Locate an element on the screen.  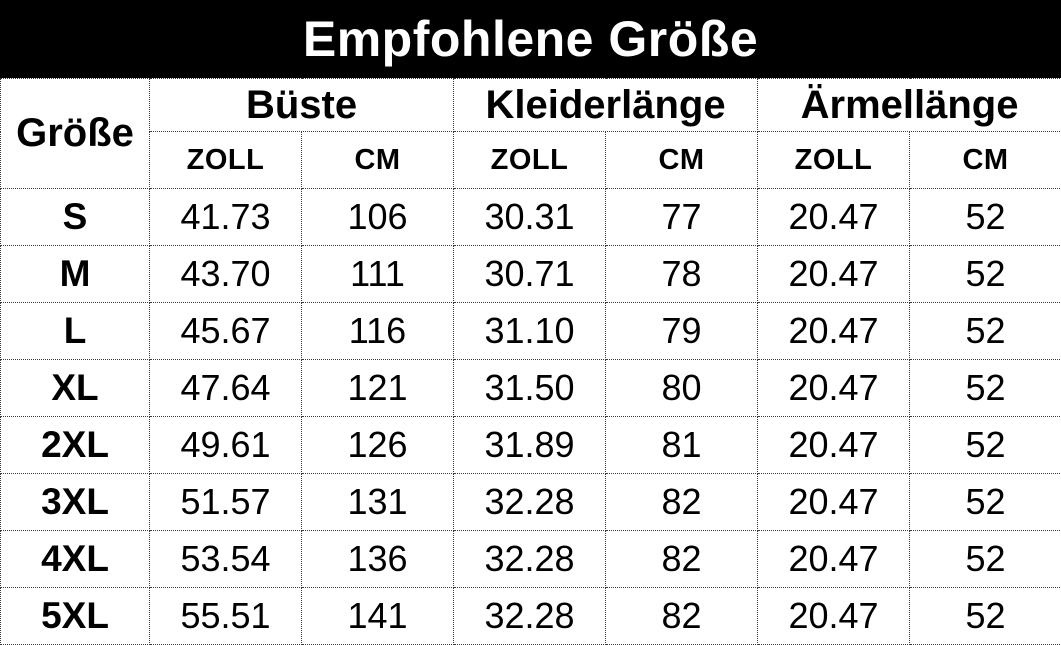
cell-kleiderlaenge-cm: 78 is located at coordinates (682, 274).